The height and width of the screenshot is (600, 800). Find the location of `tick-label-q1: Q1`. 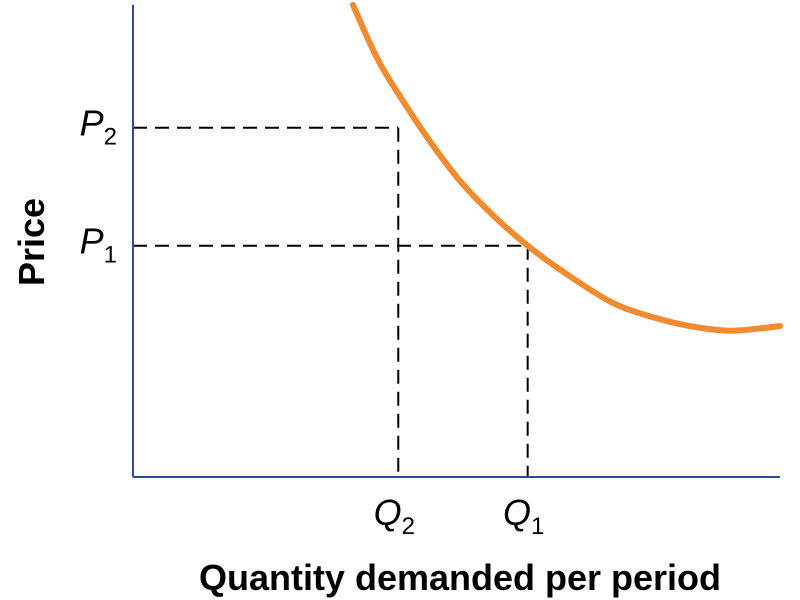

tick-label-q1: Q1 is located at coordinates (523, 516).